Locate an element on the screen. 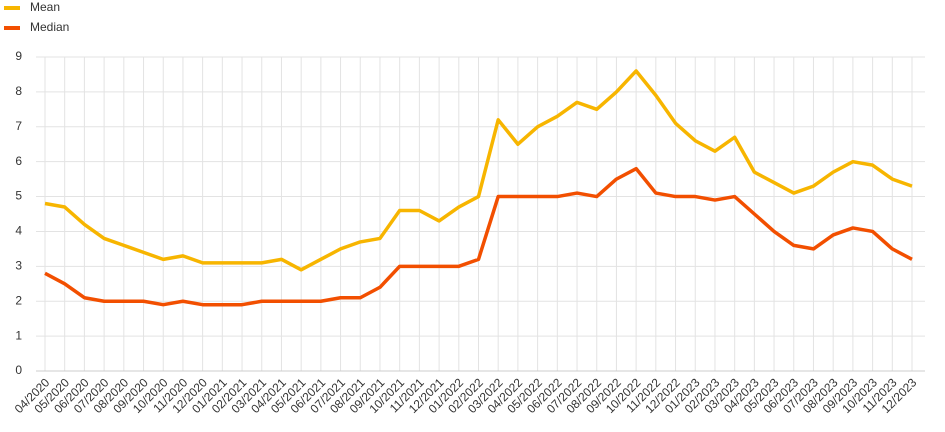 The width and height of the screenshot is (945, 432). y-tick-label: 3 is located at coordinates (18, 266).